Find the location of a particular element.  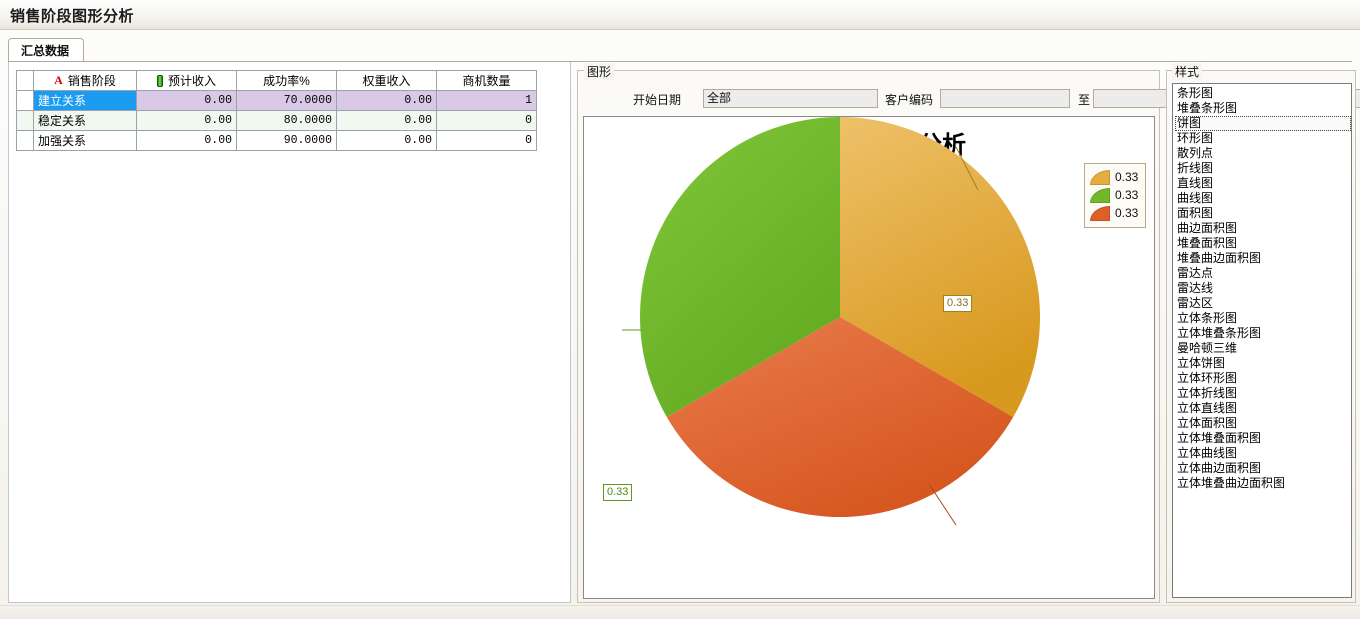

table-row: 建立关系 0.00 70.0000 0.00 1 is located at coordinates (276, 100).